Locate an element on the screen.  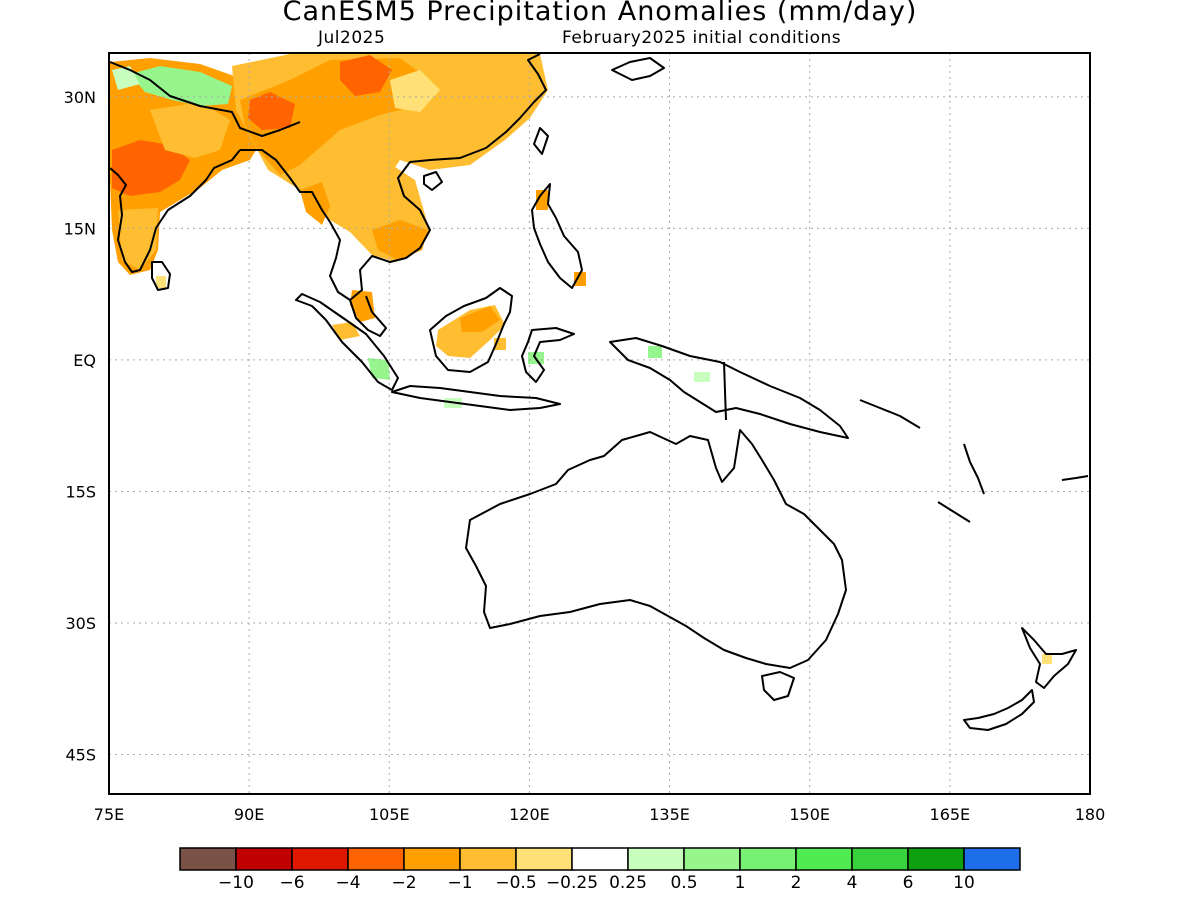
anomaly-region-himalaya-wet is located at coordinates (181, 86).